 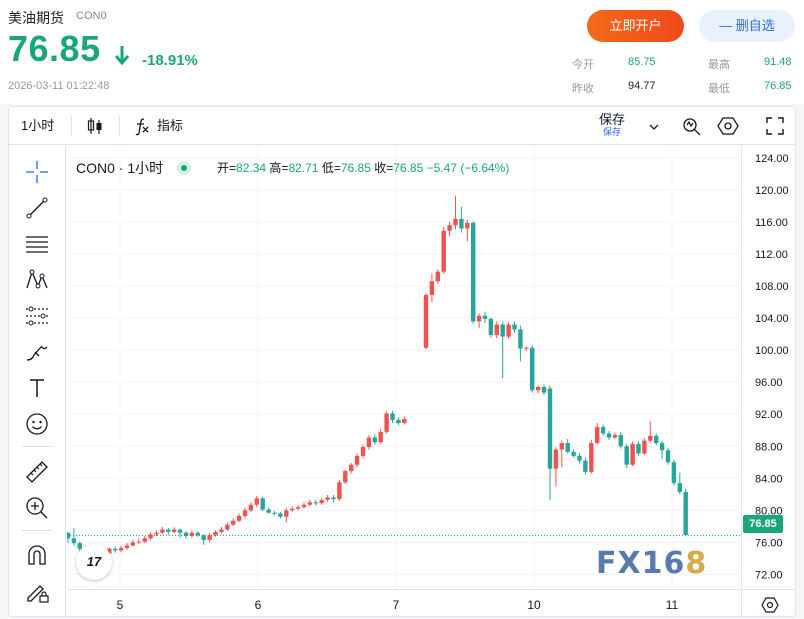 I want to click on watermark-text: FX16, so click(x=641, y=563).